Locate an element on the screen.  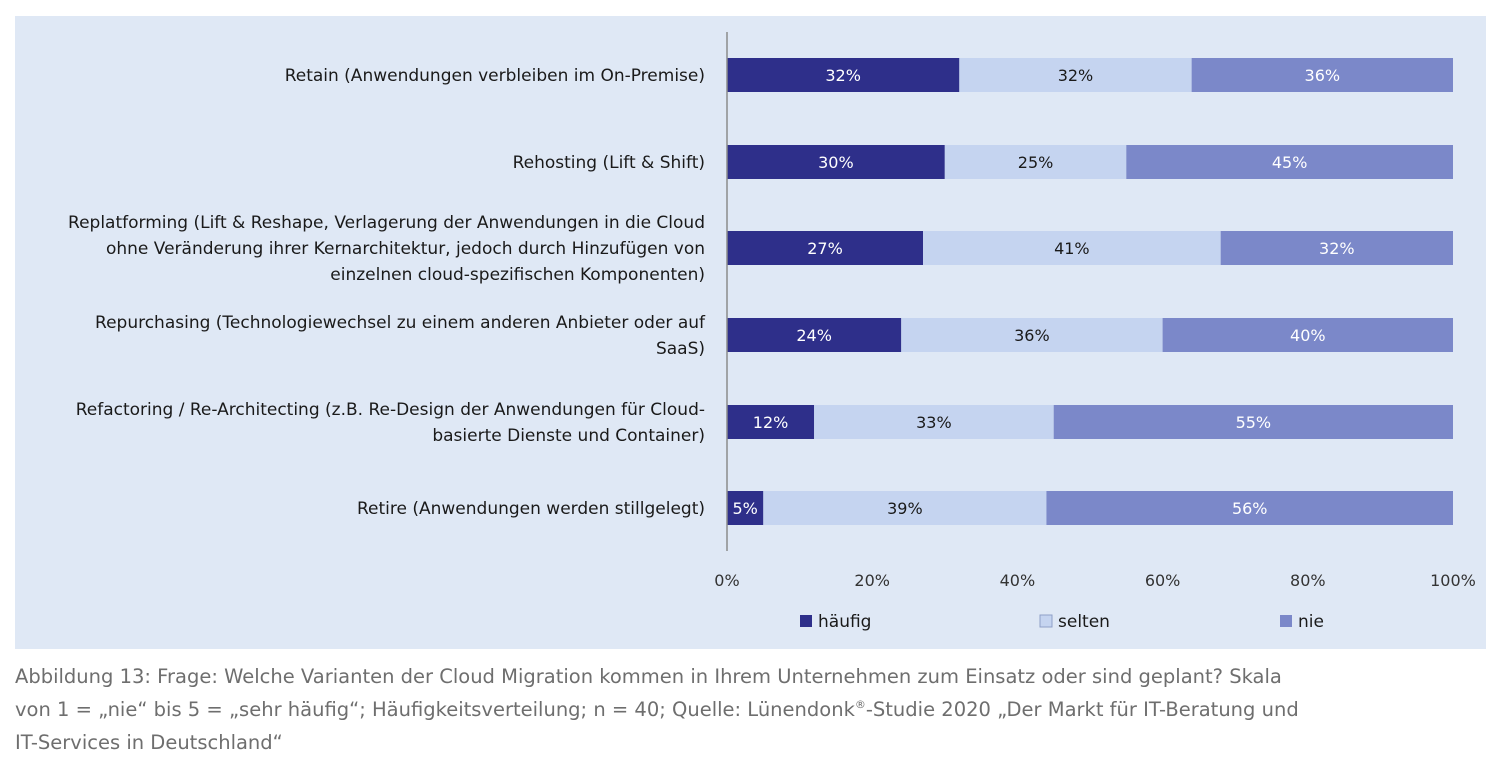
category-label-line: SaaS) is located at coordinates (680, 349).